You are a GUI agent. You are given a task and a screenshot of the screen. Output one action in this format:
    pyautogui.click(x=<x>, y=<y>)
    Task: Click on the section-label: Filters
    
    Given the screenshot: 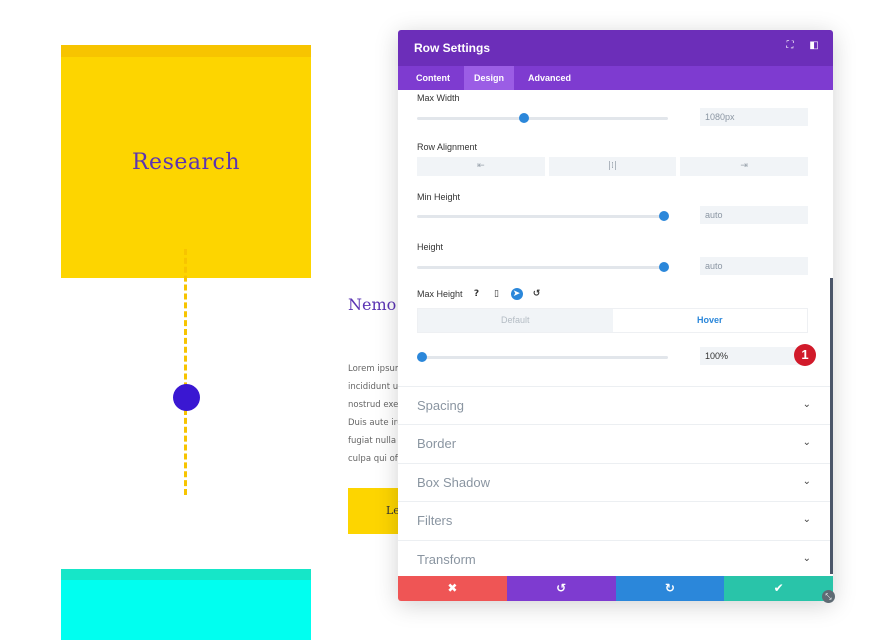 What is the action you would take?
    pyautogui.click(x=435, y=520)
    